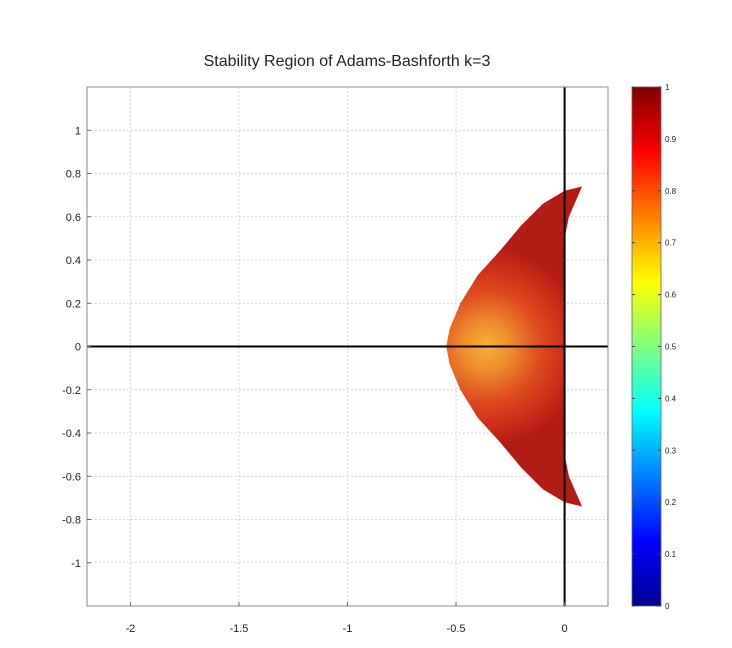 Image resolution: width=732 pixels, height=648 pixels. Describe the element at coordinates (667, 606) in the screenshot. I see `colorbar-tick-label: 0` at that location.